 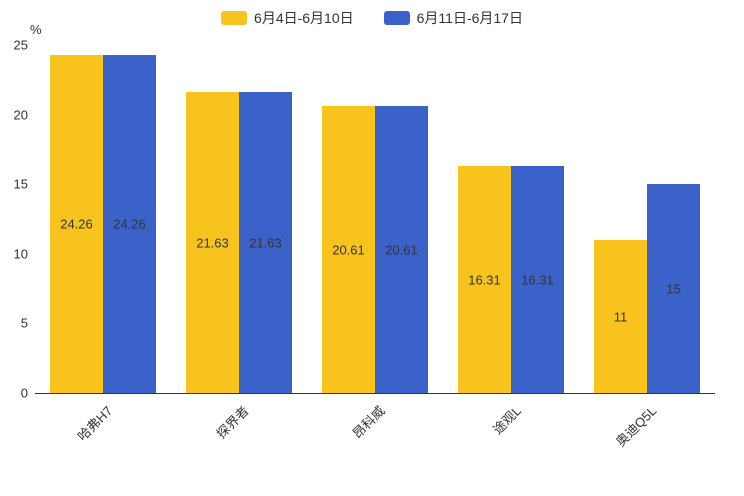 What do you see at coordinates (24, 323) in the screenshot?
I see `y-tick-label: 5` at bounding box center [24, 323].